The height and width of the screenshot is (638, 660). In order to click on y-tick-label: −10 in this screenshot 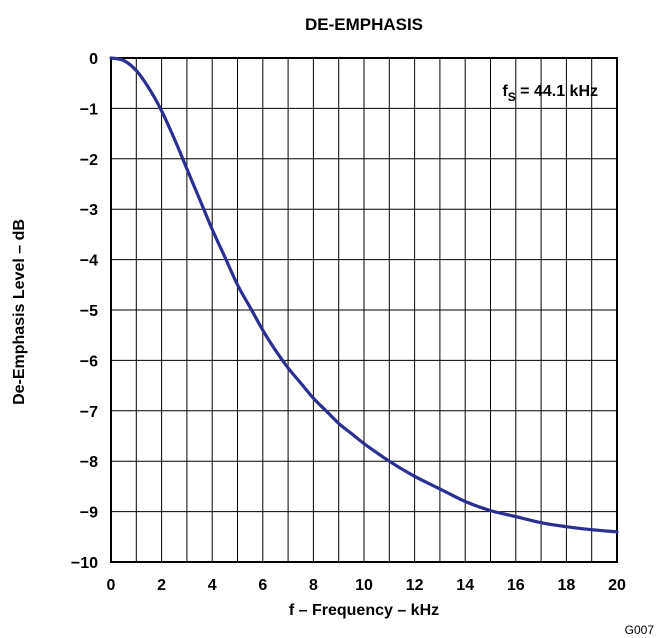, I will do `click(84, 563)`.